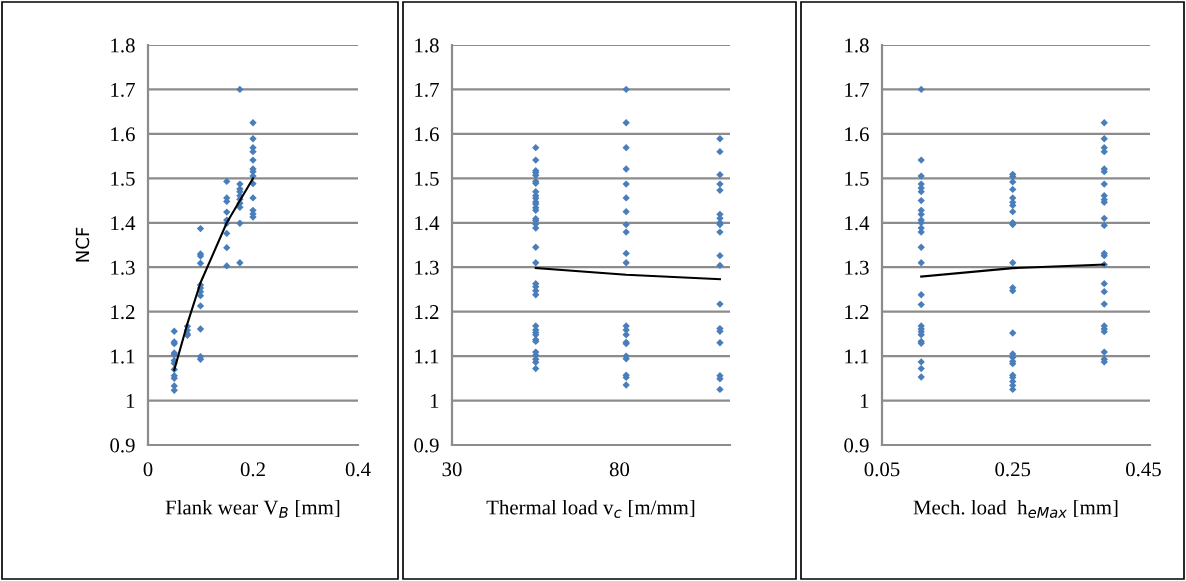  Describe the element at coordinates (358, 469) in the screenshot. I see `x-tick-label: 0.4` at that location.